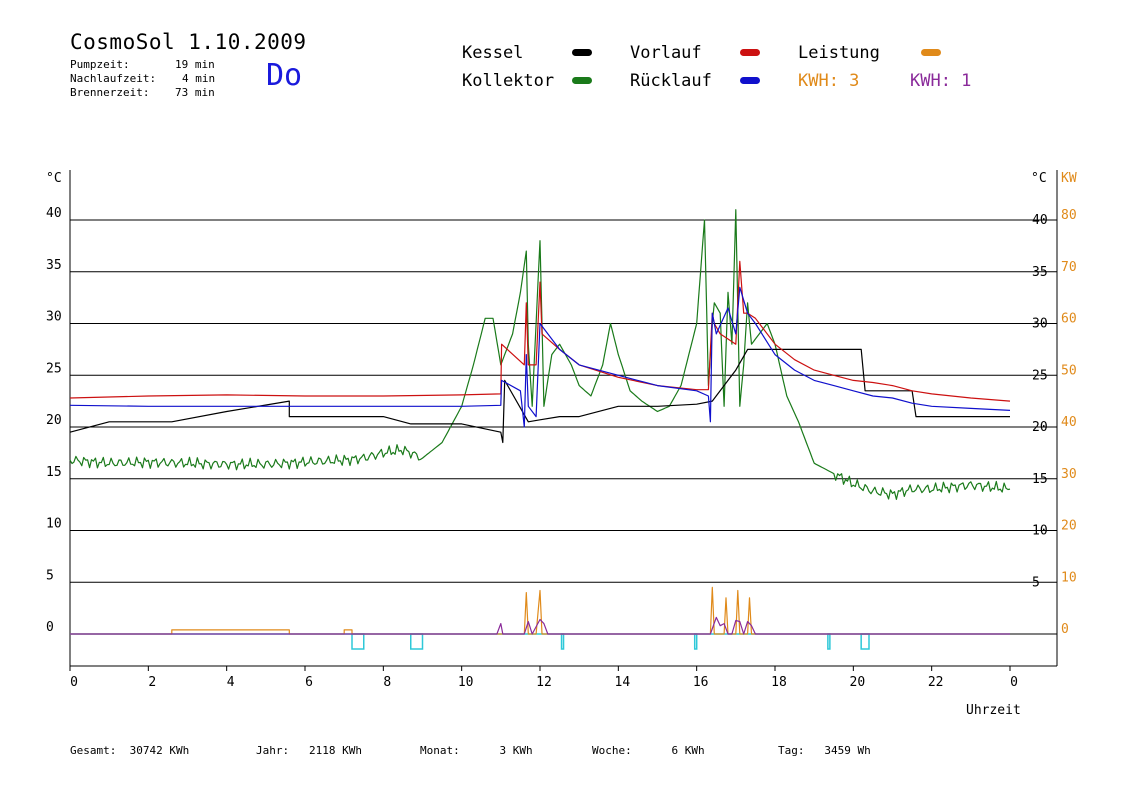 The height and width of the screenshot is (812, 1148). I want to click on kw-tick-label: 20, so click(1069, 526).